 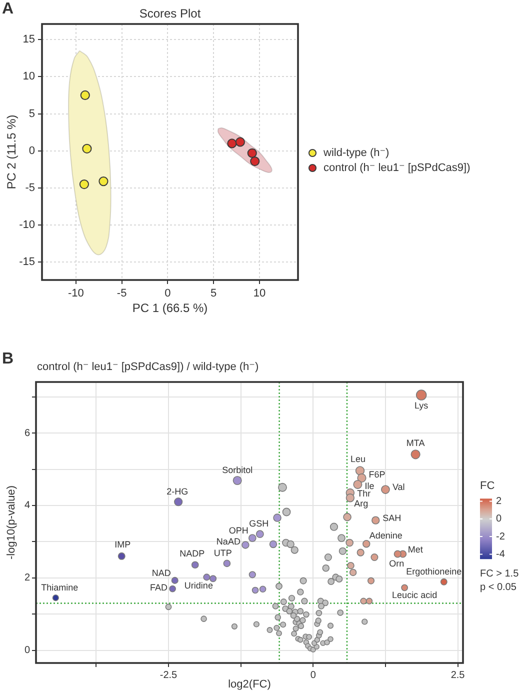 What do you see at coordinates (500, 574) in the screenshot?
I see `text: FC > 1.5` at bounding box center [500, 574].